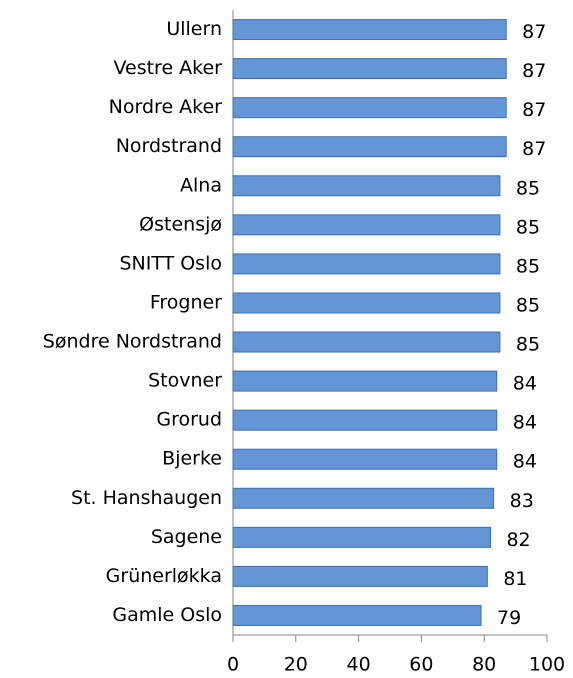  What do you see at coordinates (166, 107) in the screenshot?
I see `y-tick-label: Nordre Aker` at bounding box center [166, 107].